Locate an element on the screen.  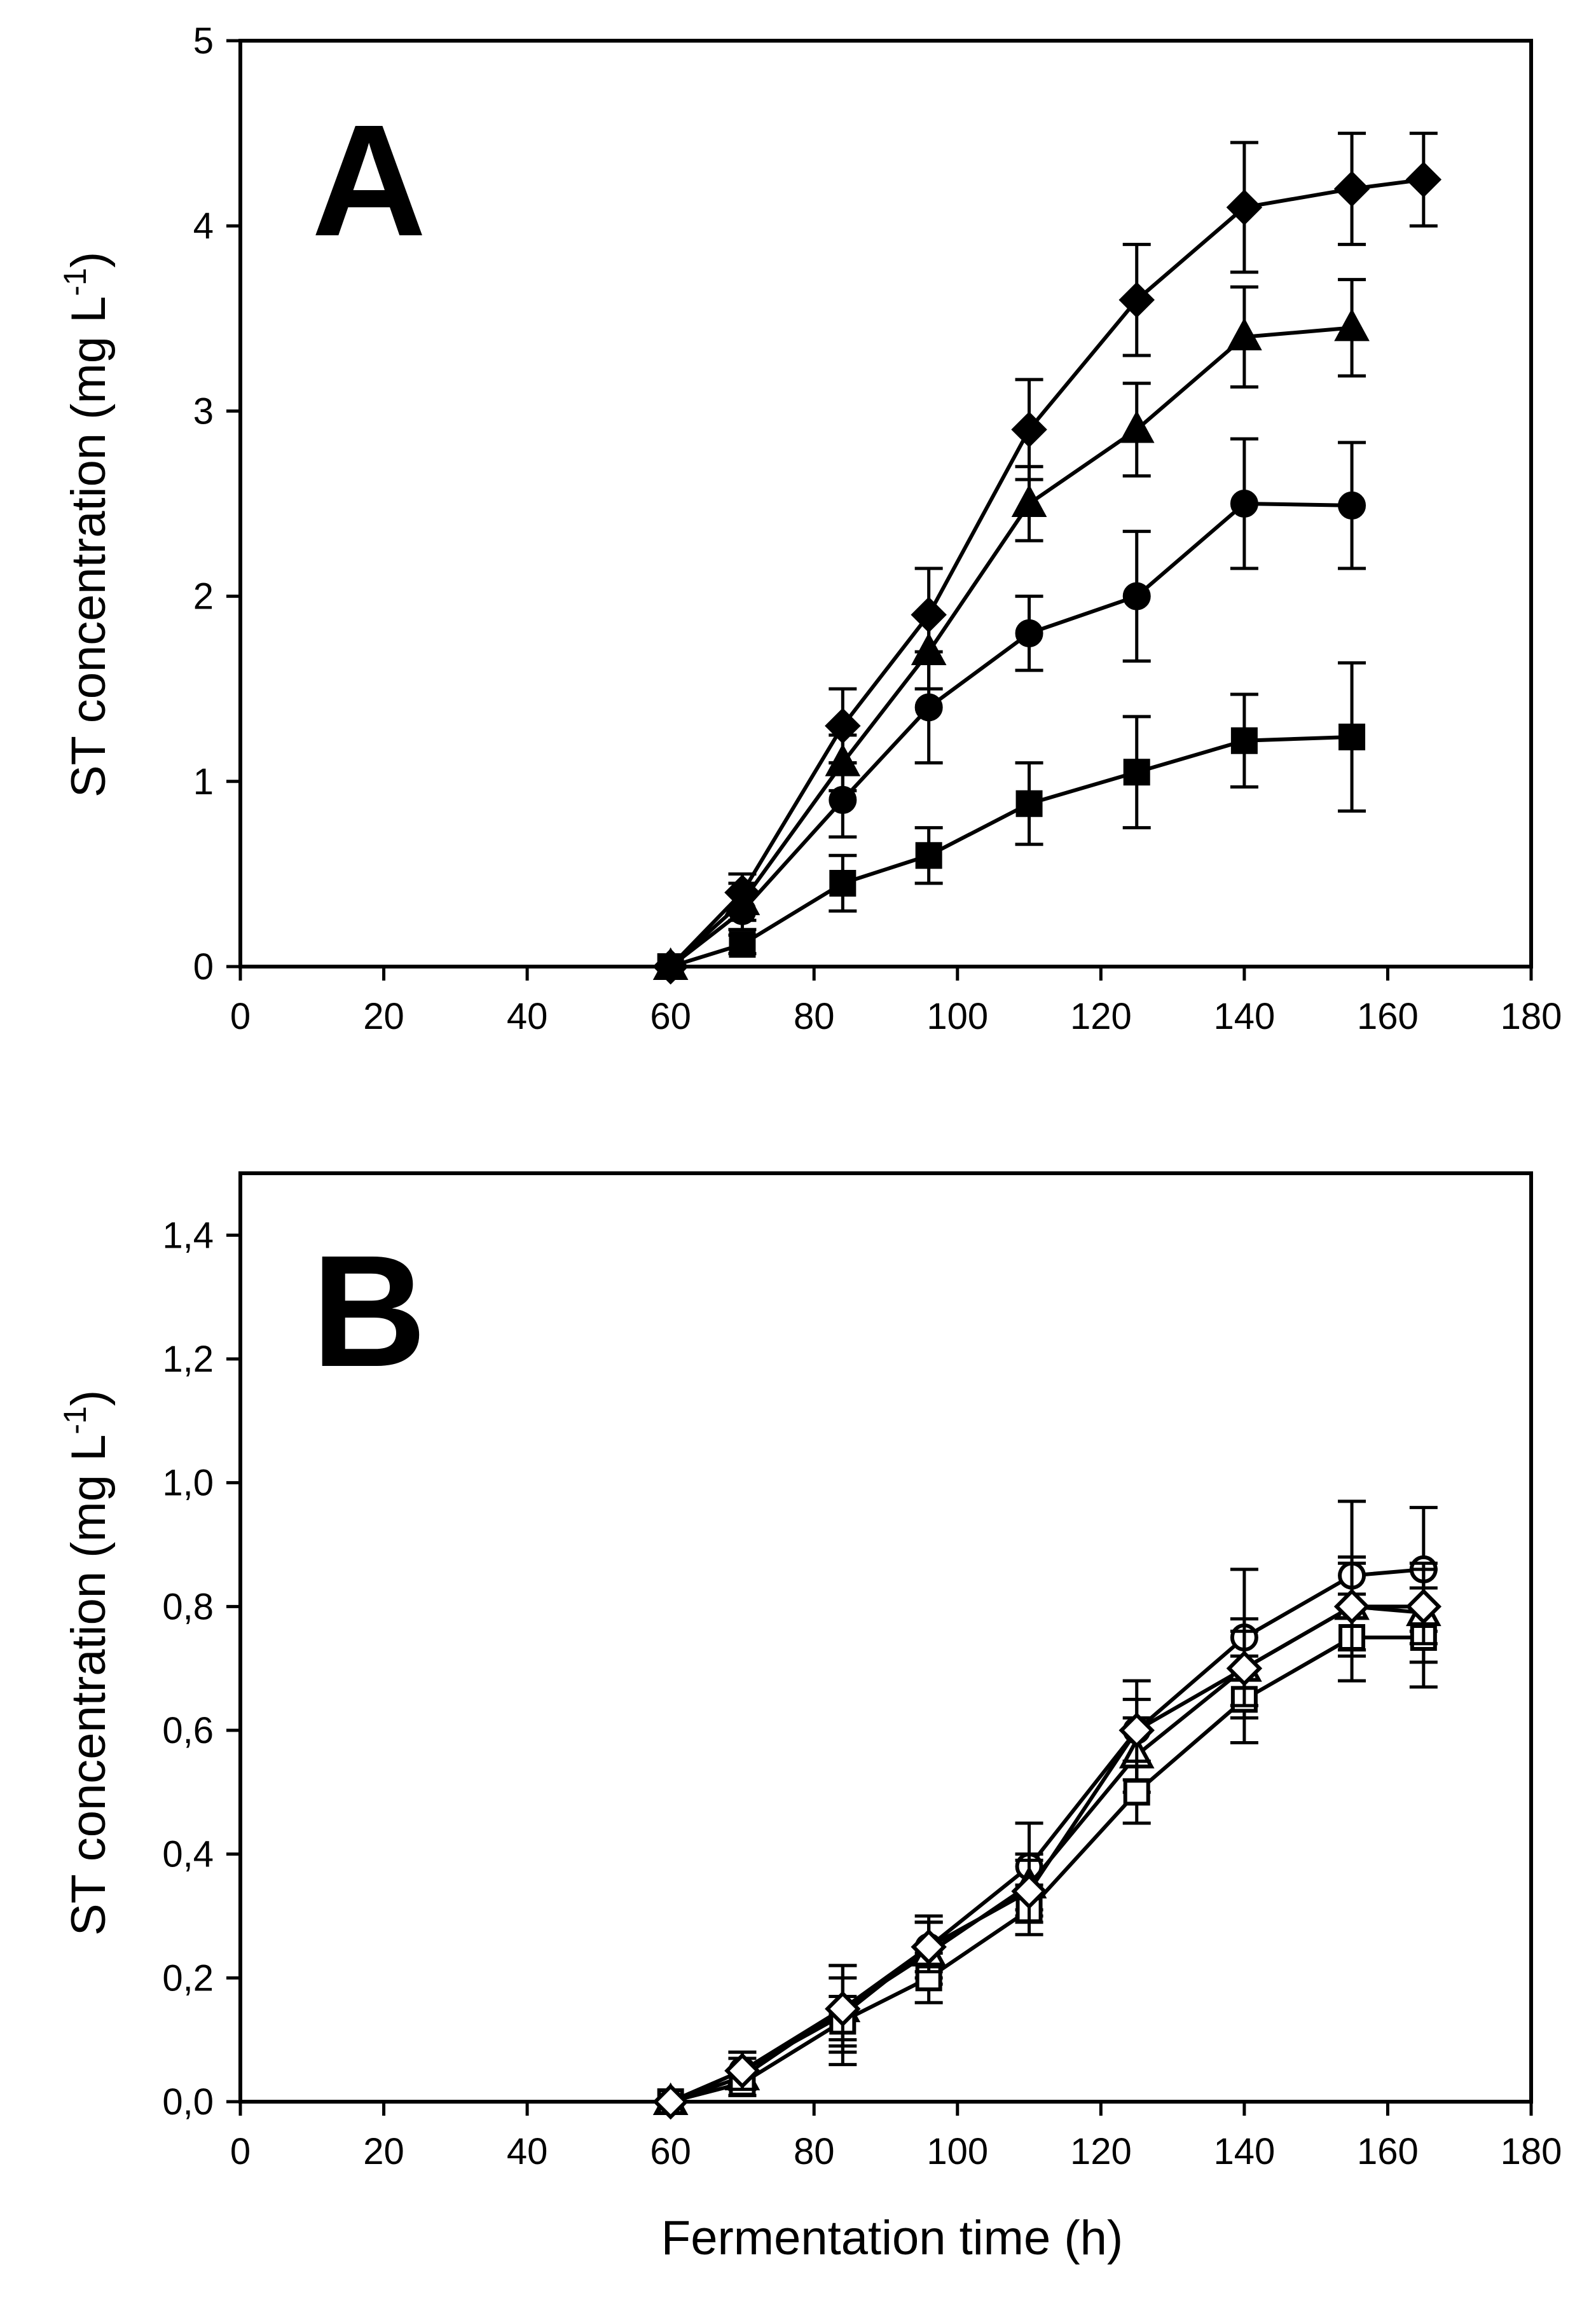
panel-b-x-tick-label: 60 is located at coordinates (670, 2151).